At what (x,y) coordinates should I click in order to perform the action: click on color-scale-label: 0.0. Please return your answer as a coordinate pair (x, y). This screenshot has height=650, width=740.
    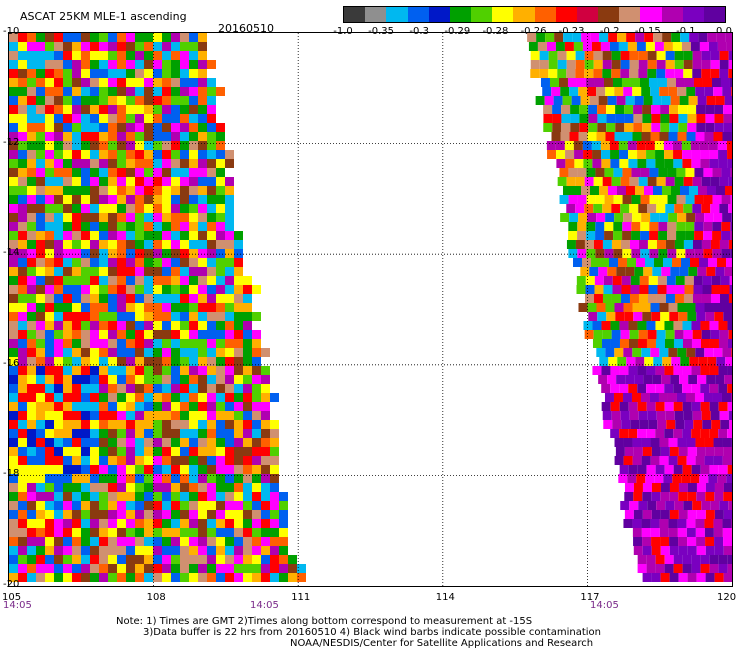
    Looking at the image, I should click on (724, 31).